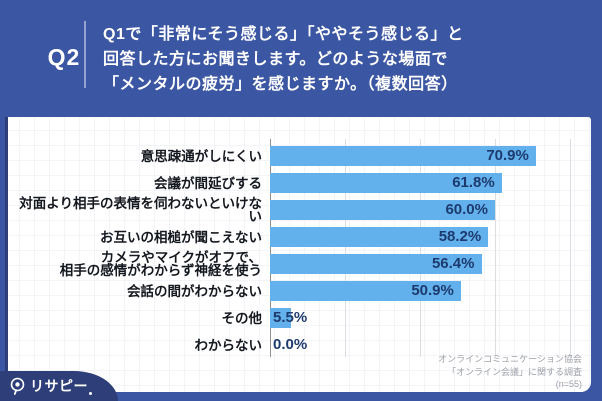 This screenshot has width=602, height=401. Describe the element at coordinates (270, 248) in the screenshot. I see `y-axis-line` at that location.